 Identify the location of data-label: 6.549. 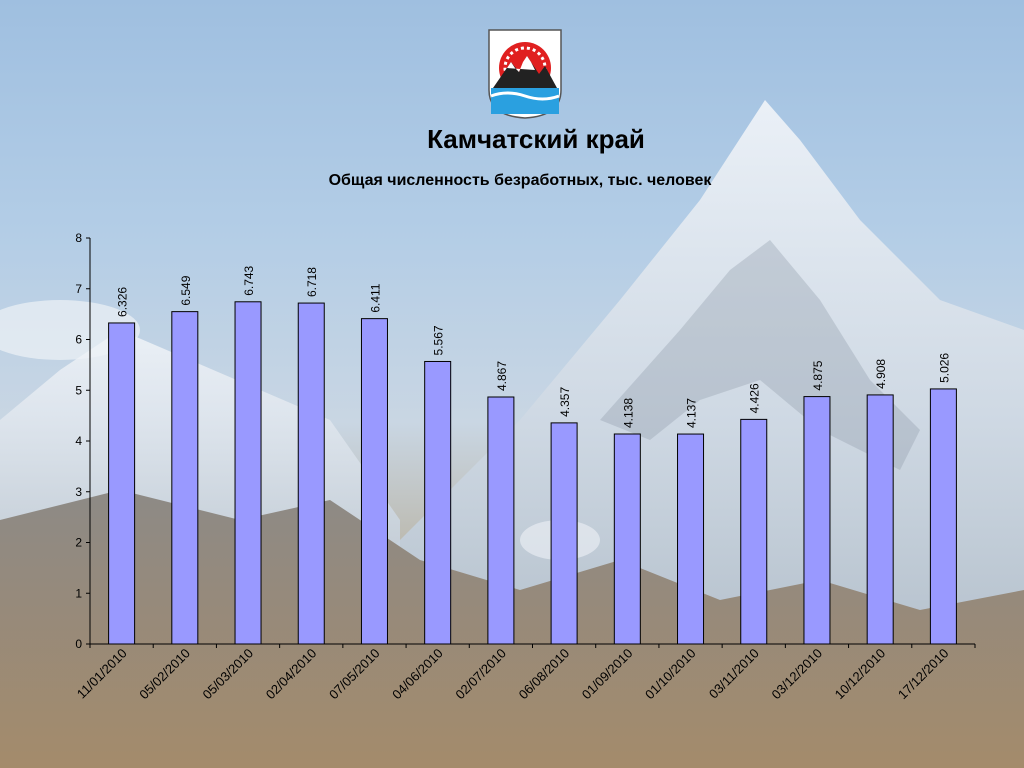
(186, 290).